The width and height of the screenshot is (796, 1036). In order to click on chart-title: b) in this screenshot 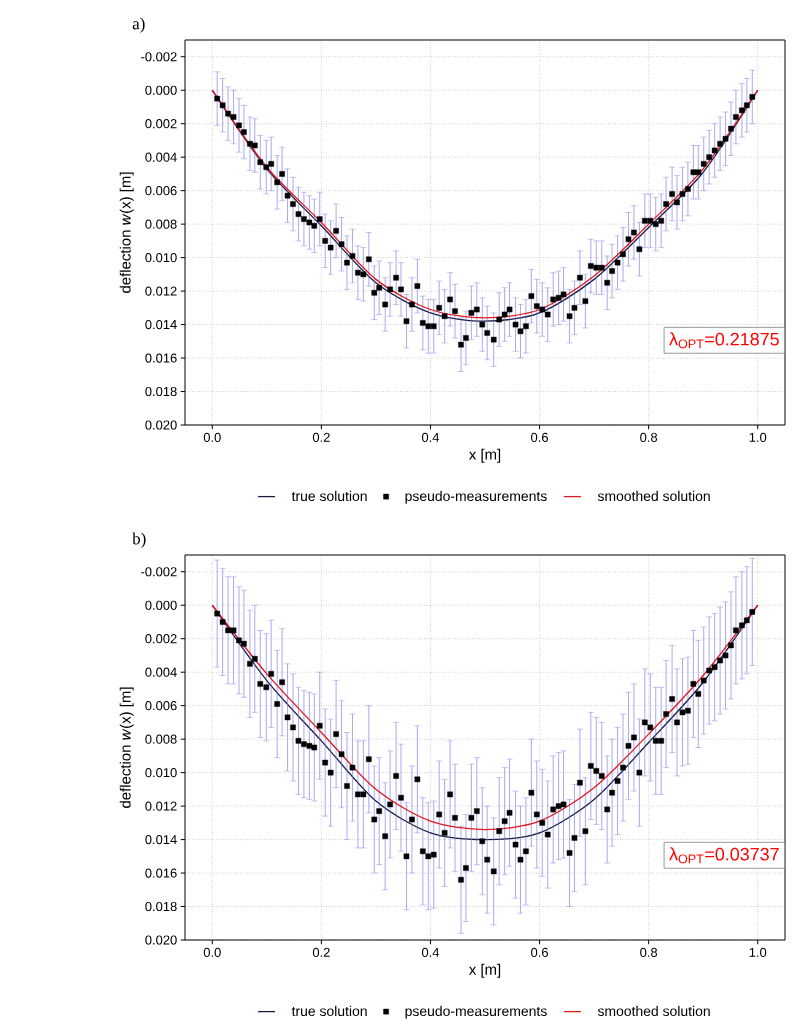, I will do `click(139, 540)`.